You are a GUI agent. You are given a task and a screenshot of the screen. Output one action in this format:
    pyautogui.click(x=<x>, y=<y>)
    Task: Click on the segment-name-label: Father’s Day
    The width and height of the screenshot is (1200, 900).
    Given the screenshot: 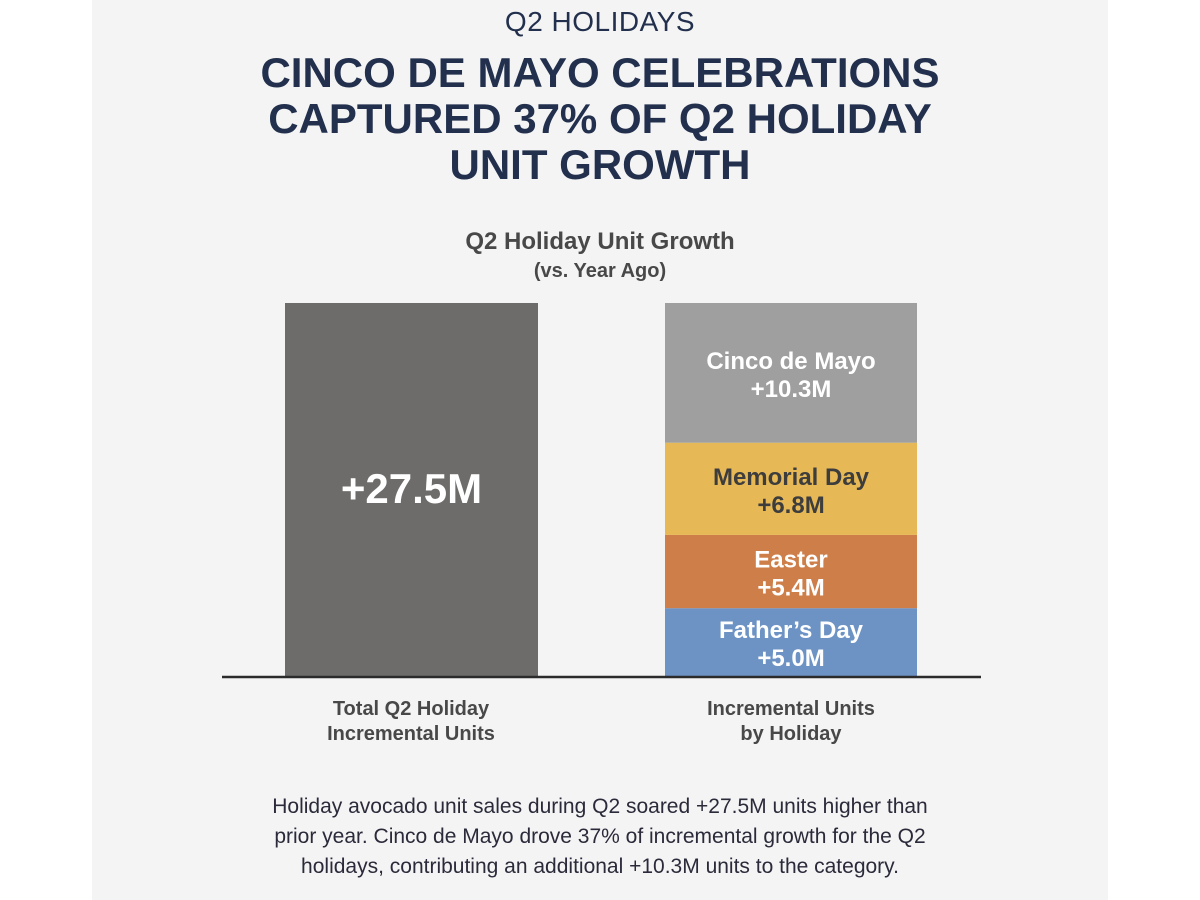 What is the action you would take?
    pyautogui.click(x=791, y=630)
    